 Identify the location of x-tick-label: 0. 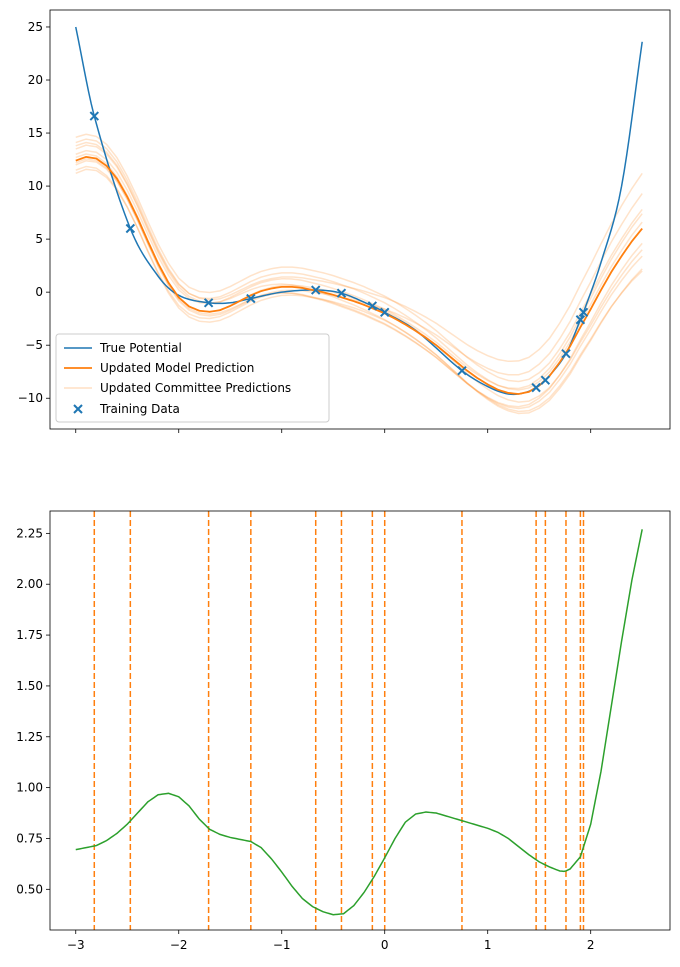
(385, 945).